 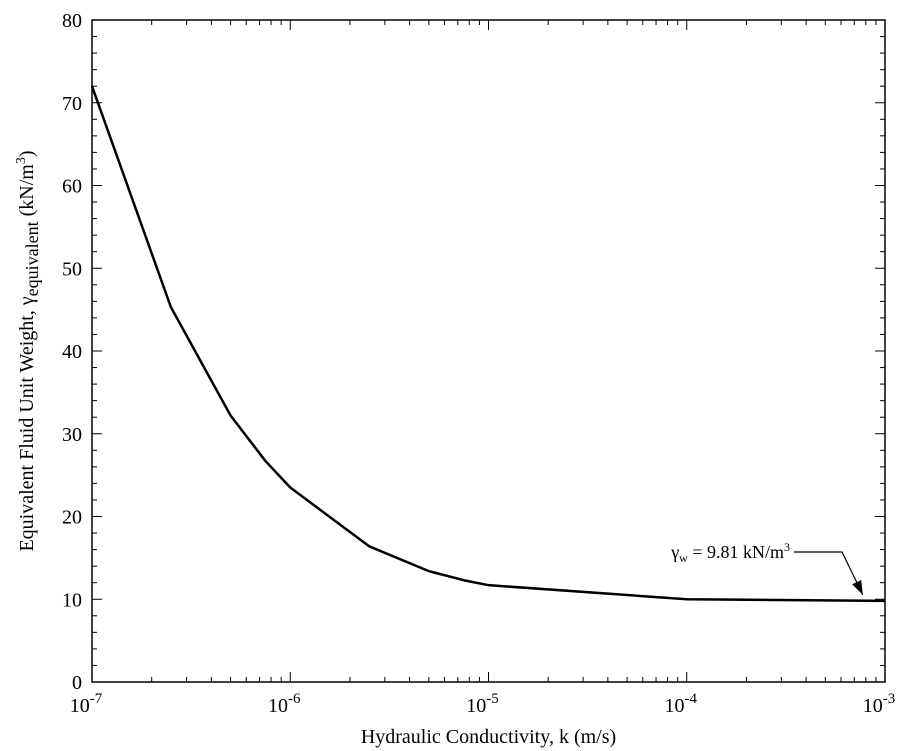 What do you see at coordinates (72, 435) in the screenshot?
I see `y-tick-label: 30` at bounding box center [72, 435].